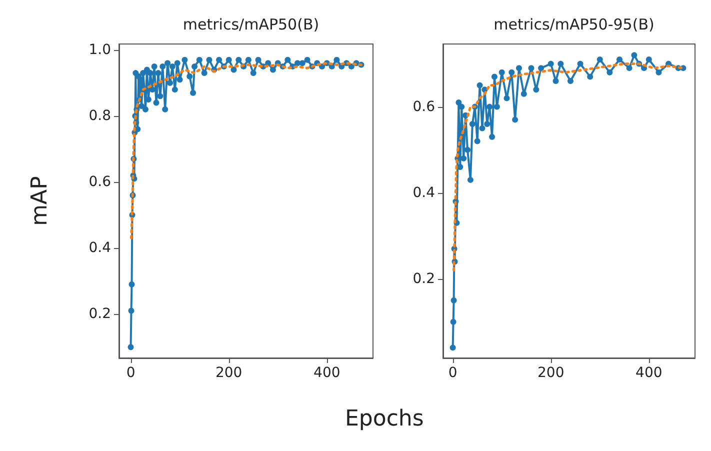 Image resolution: width=711 pixels, height=451 pixels. I want to click on chart-title: metrics/mAP50(B), so click(251, 25).